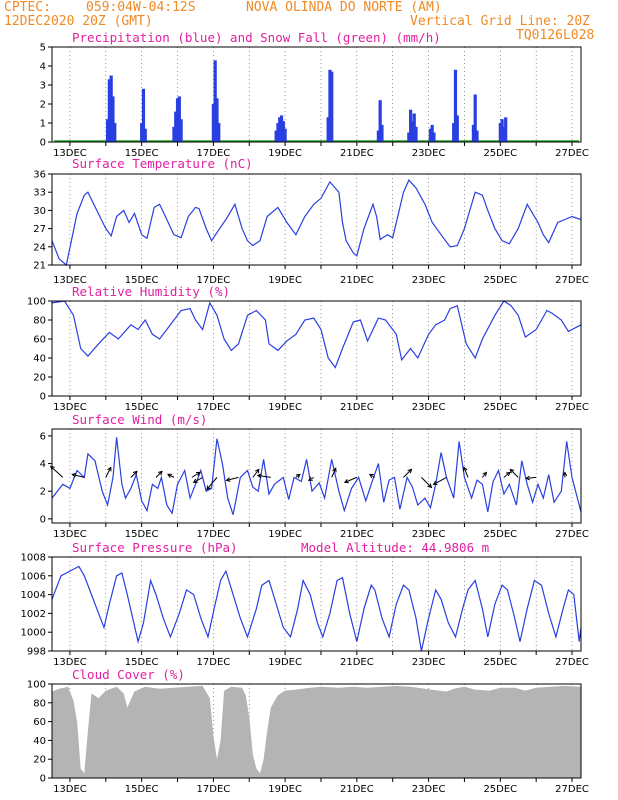  What do you see at coordinates (43, 67) in the screenshot?
I see `y-tick-label: 4` at bounding box center [43, 67].